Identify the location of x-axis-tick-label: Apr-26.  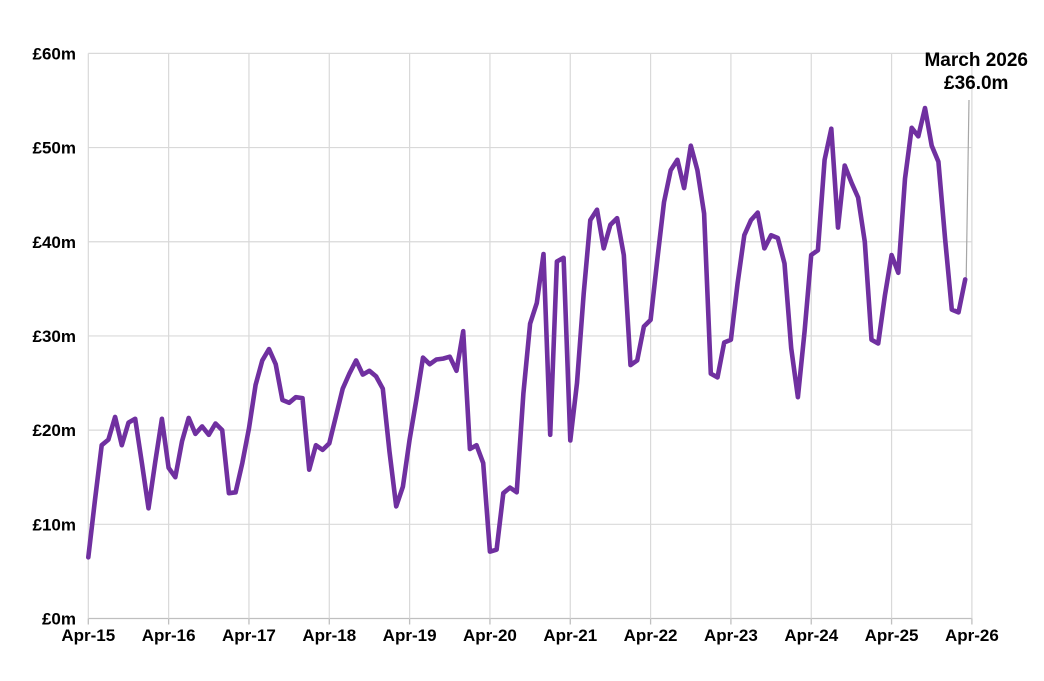
(972, 635).